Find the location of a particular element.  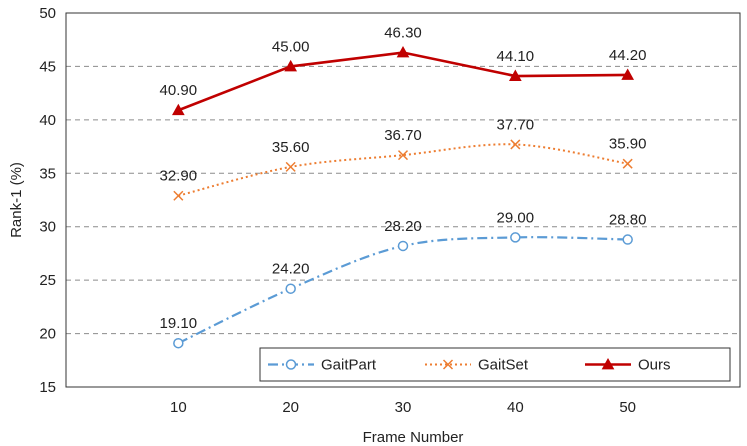

data-label: 24.20 is located at coordinates (291, 269).